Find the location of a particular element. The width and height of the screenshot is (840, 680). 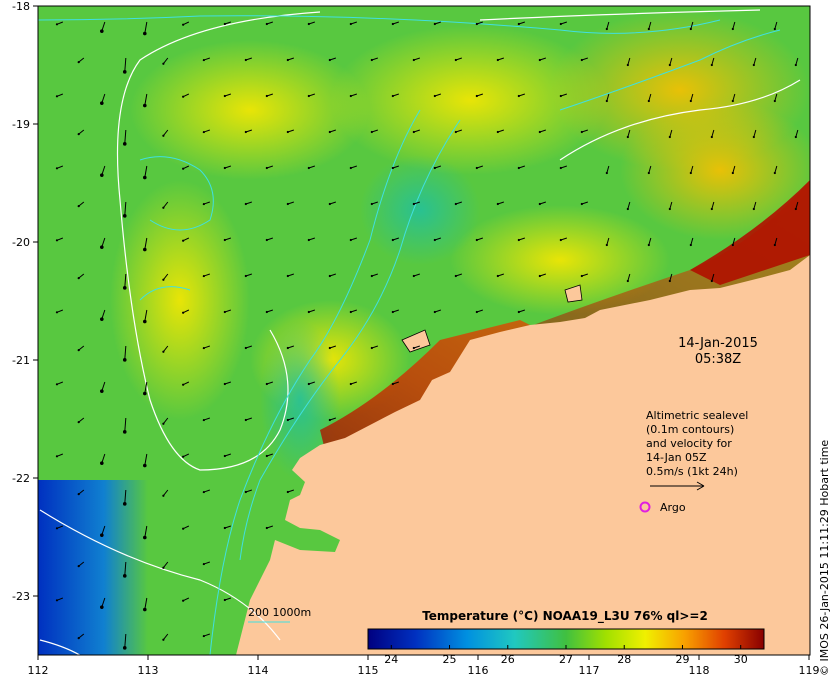

lon-tick-label: 114 is located at coordinates (258, 670).